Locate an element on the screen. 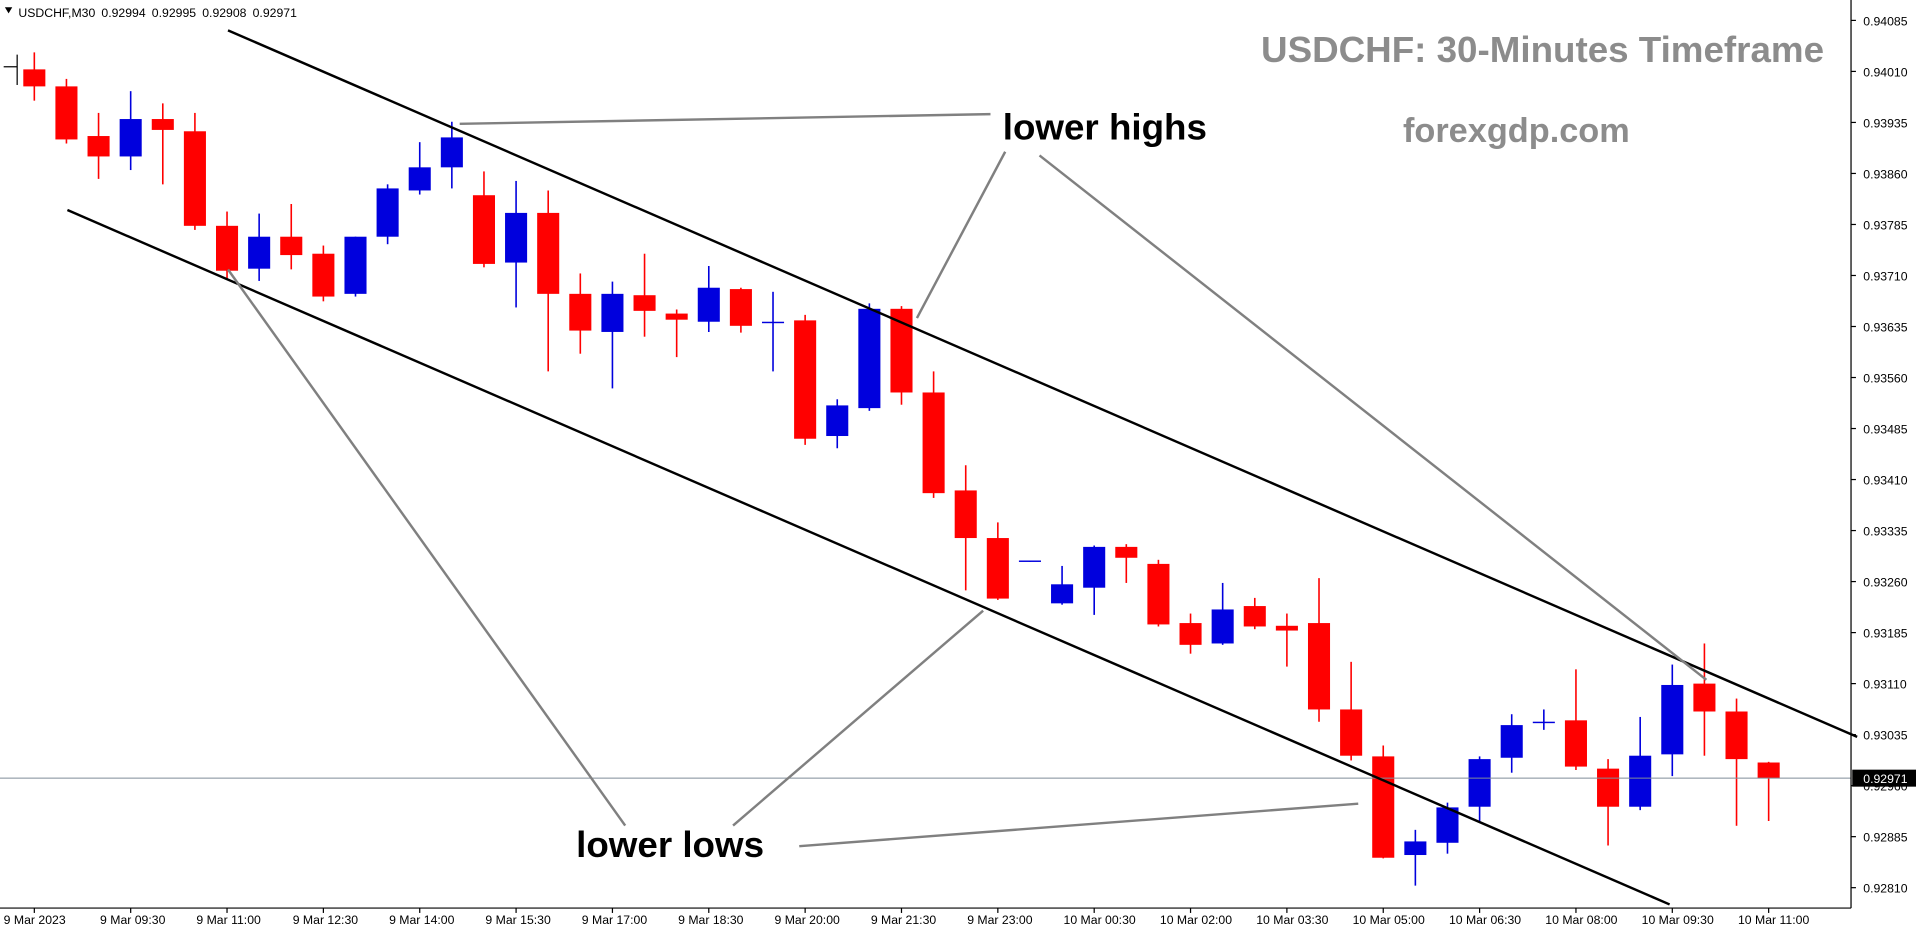  y-tick-label: 0.92810 is located at coordinates (1885, 889).